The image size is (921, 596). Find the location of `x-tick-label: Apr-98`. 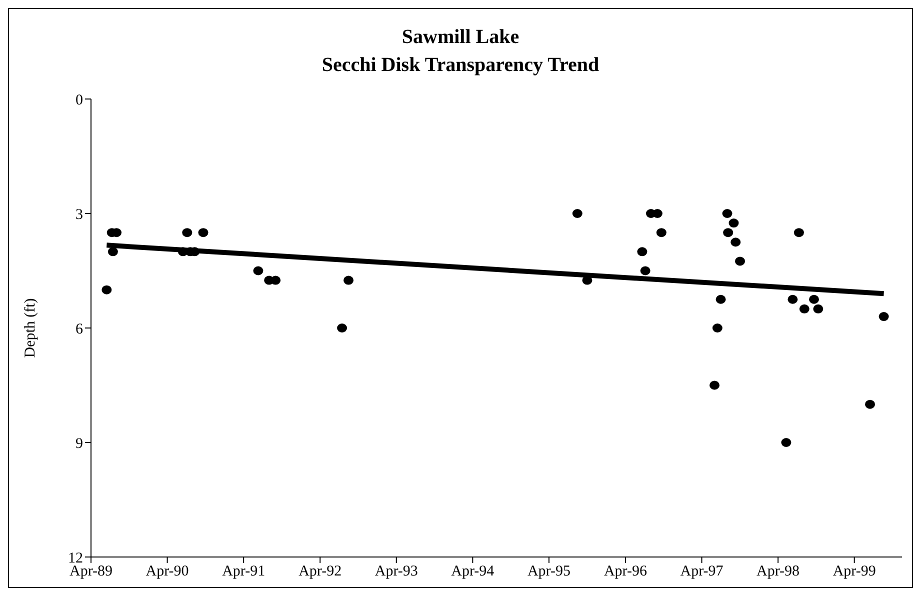

x-tick-label: Apr-98 is located at coordinates (778, 572).